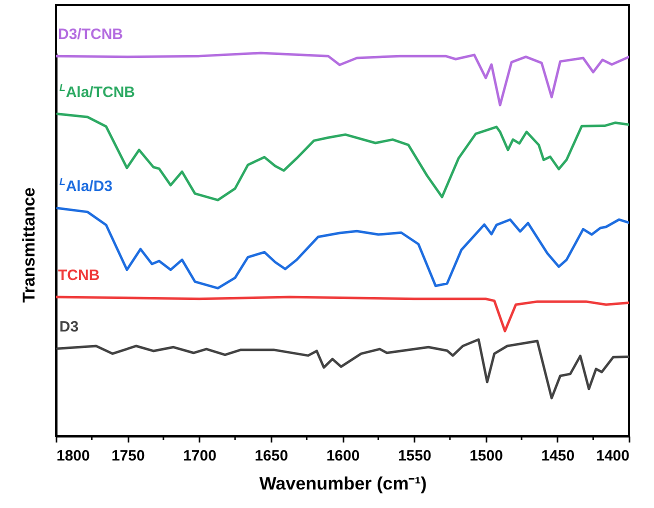 This screenshot has width=654, height=508. Describe the element at coordinates (271, 456) in the screenshot. I see `x-tick-label: 1650` at that location.